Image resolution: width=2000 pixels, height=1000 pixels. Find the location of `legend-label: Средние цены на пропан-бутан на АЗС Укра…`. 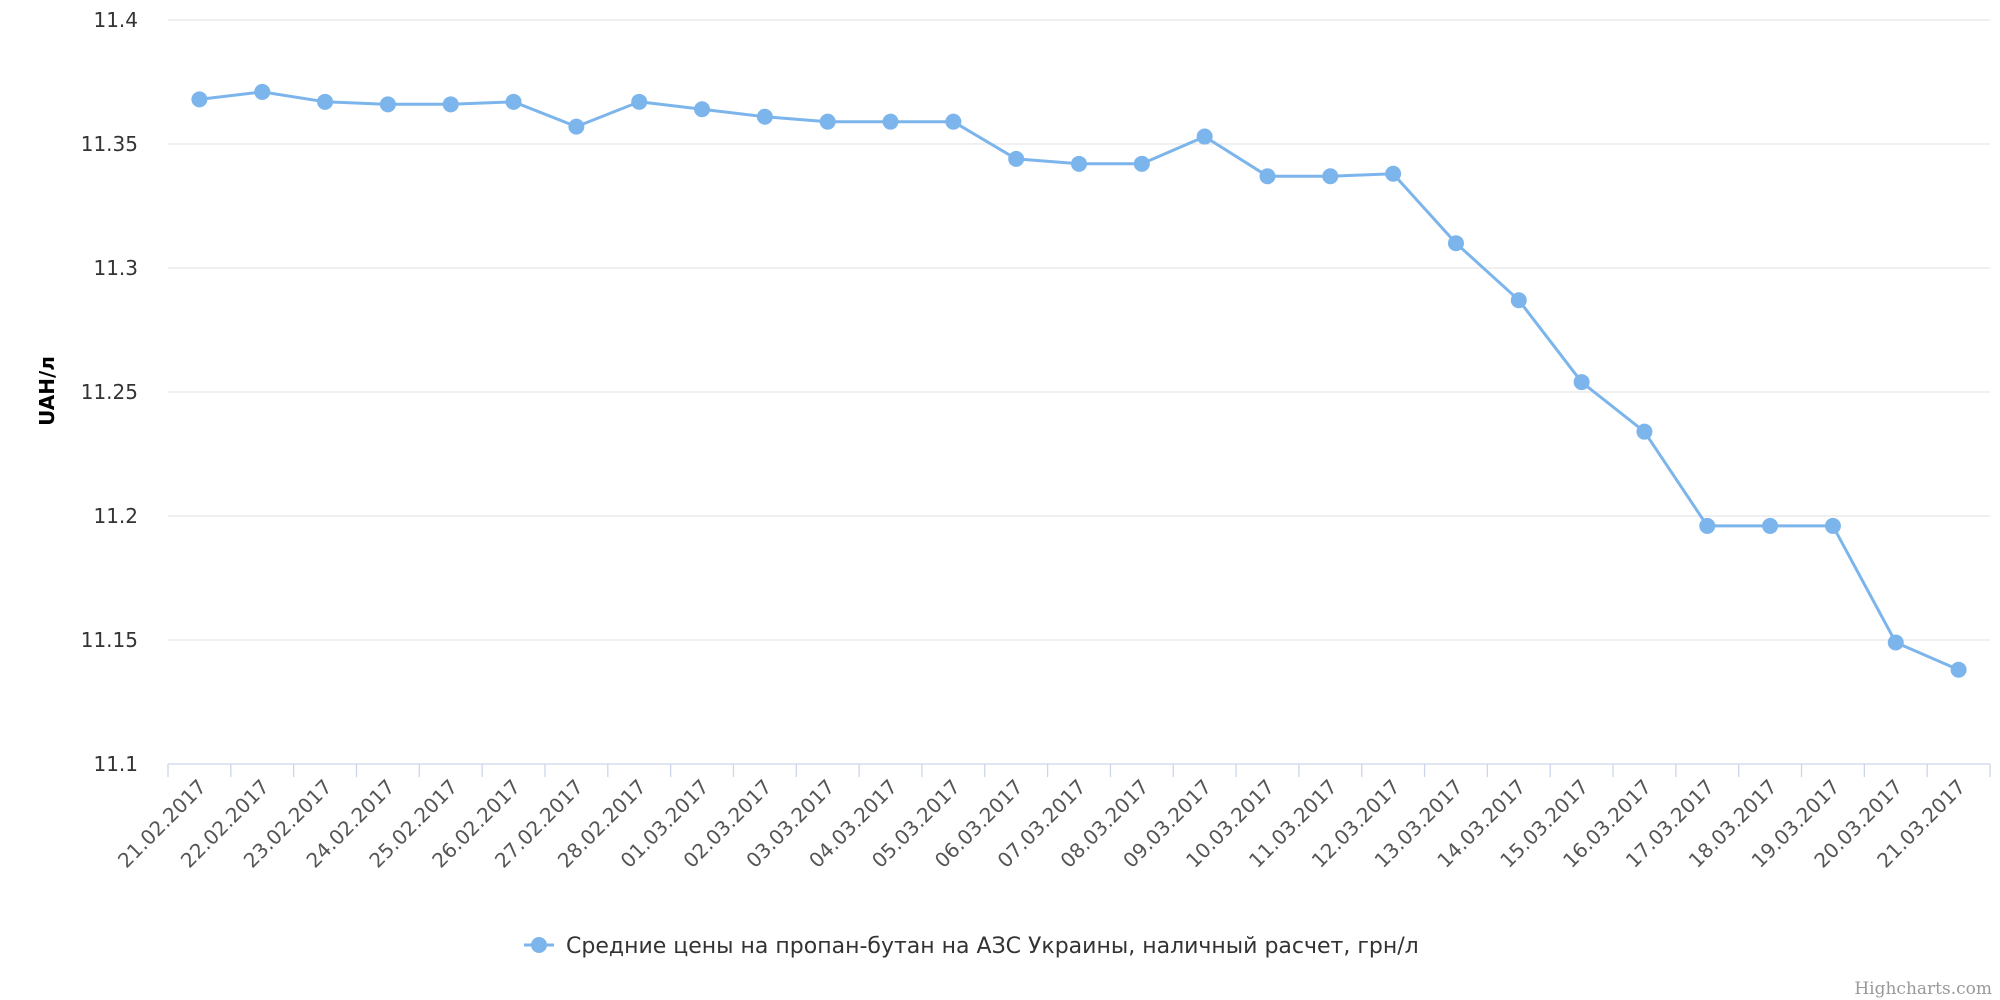

legend-label: Средние цены на пропан-бутан на АЗС Укра… is located at coordinates (992, 946).